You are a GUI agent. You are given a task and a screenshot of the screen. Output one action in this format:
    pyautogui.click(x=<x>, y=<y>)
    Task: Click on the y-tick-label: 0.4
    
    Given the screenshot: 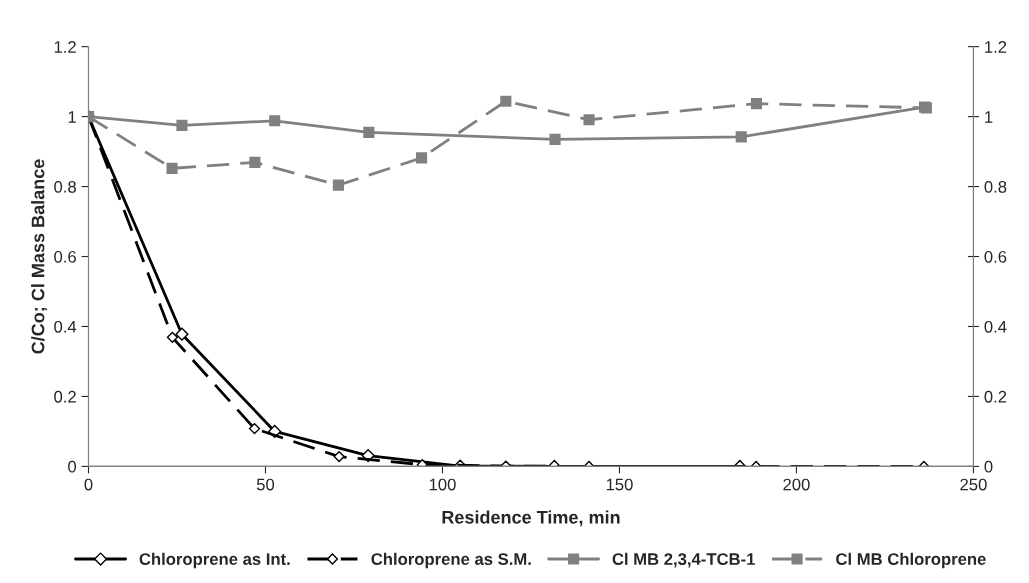 What is the action you would take?
    pyautogui.click(x=65, y=326)
    